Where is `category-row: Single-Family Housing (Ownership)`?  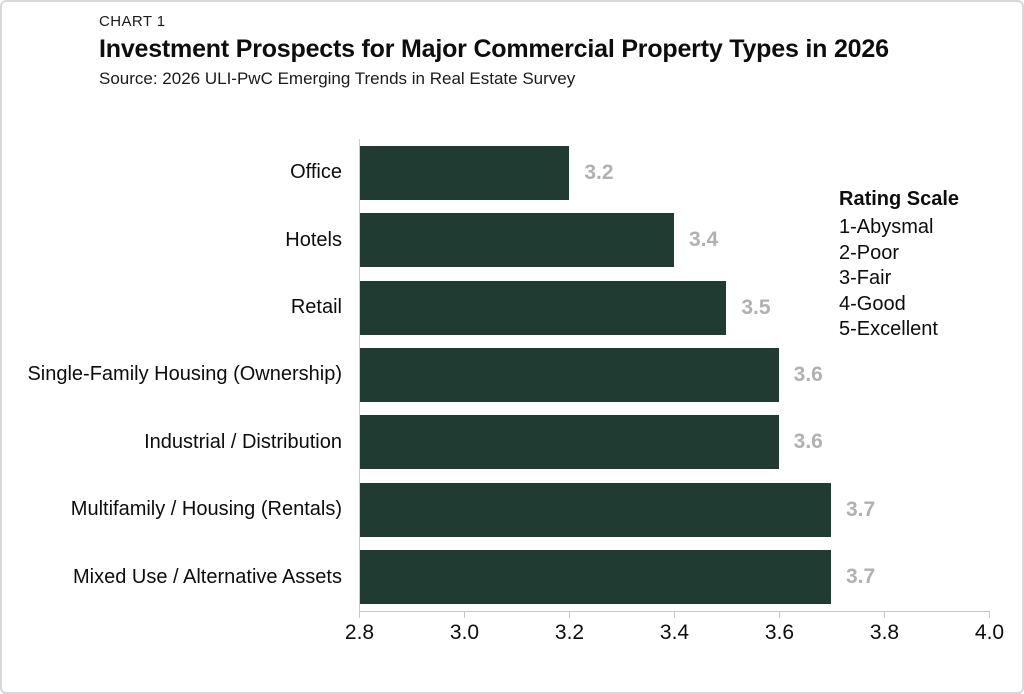 category-row: Single-Family Housing (Ownership) is located at coordinates (172, 374).